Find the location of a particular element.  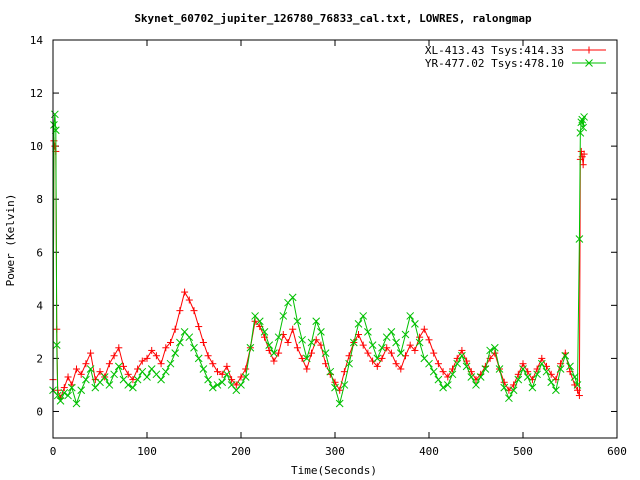

y-tick-label: 14 is located at coordinates (37, 40).